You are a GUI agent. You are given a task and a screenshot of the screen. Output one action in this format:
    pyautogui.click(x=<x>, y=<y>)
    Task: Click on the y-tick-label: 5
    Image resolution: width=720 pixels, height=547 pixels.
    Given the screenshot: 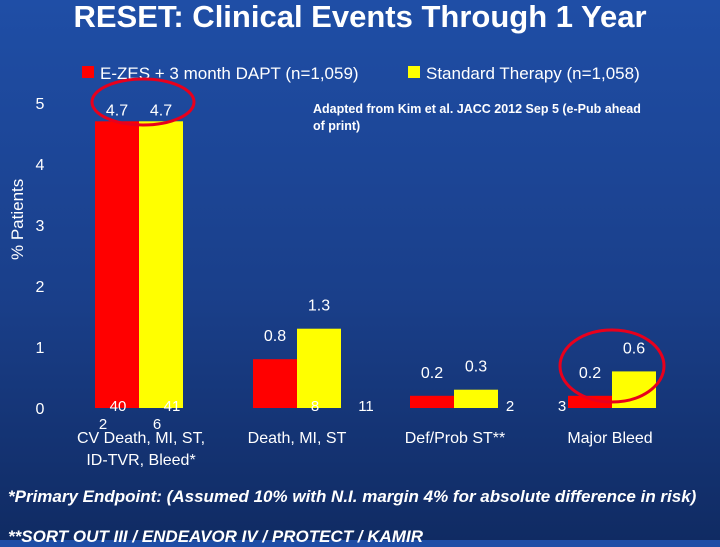 What is the action you would take?
    pyautogui.click(x=40, y=104)
    